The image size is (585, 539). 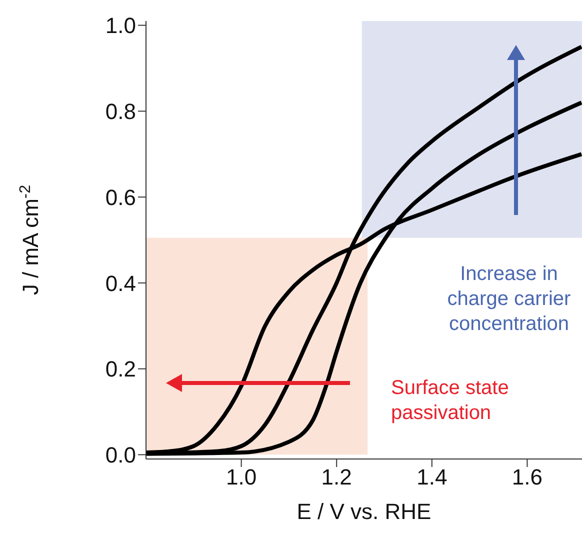 I want to click on y-tick-label: 0.8, so click(x=120, y=111).